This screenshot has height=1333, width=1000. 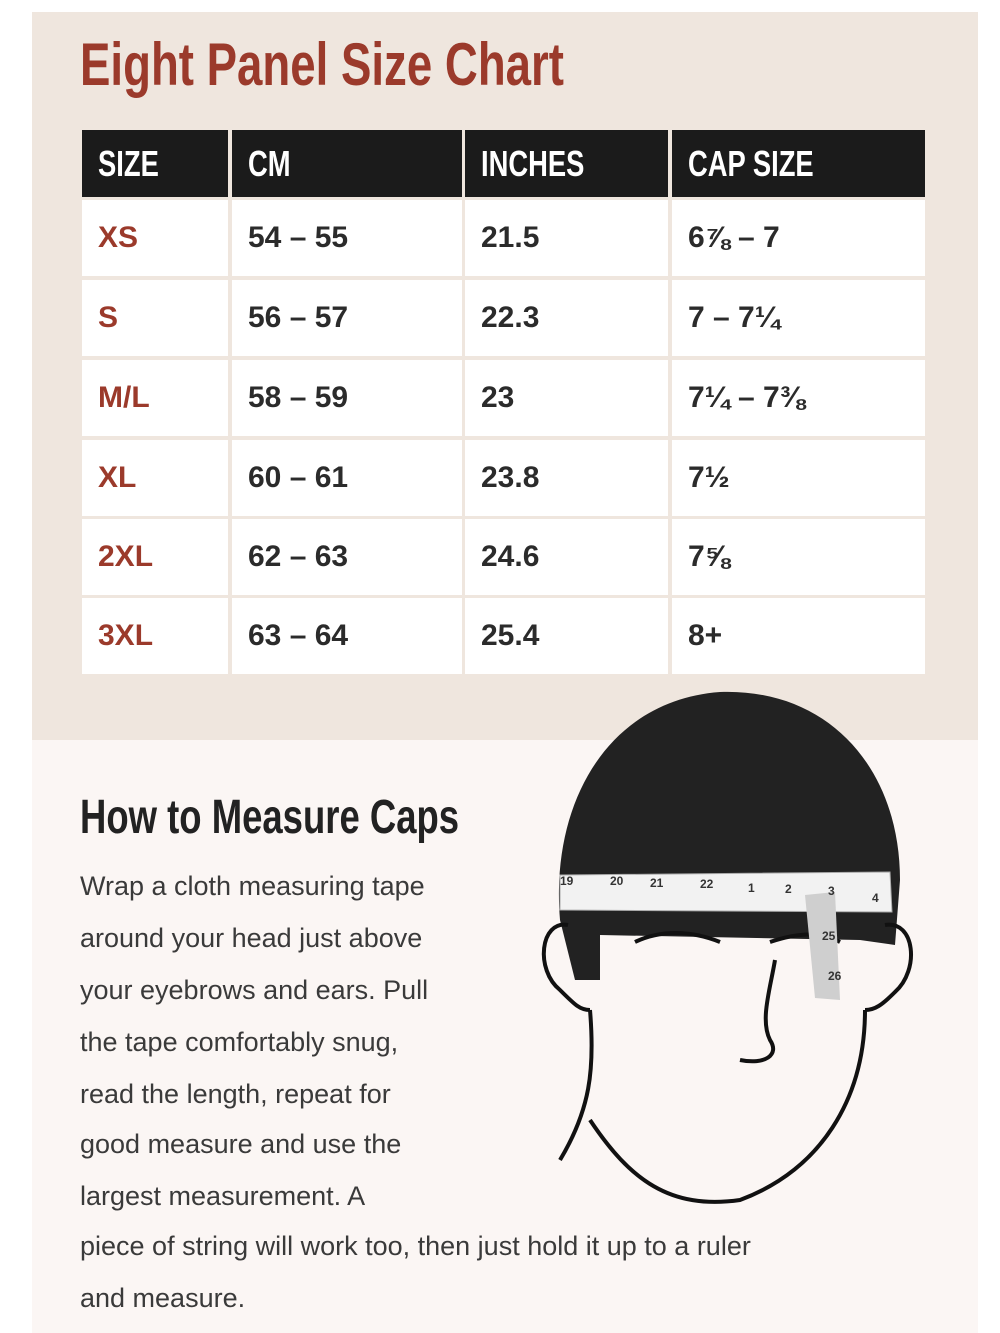 What do you see at coordinates (798, 557) in the screenshot?
I see `table-cell: 7⅝` at bounding box center [798, 557].